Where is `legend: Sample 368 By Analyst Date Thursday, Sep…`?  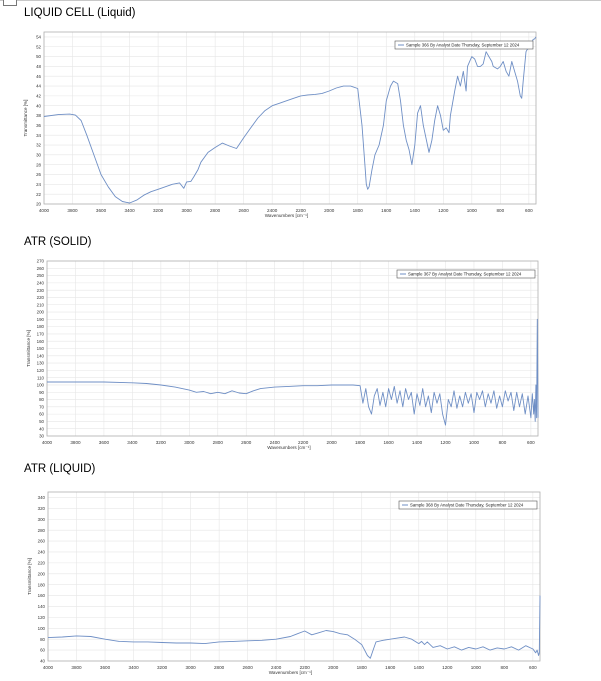
legend: Sample 368 By Analyst Date Thursday, Sep… is located at coordinates (468, 505).